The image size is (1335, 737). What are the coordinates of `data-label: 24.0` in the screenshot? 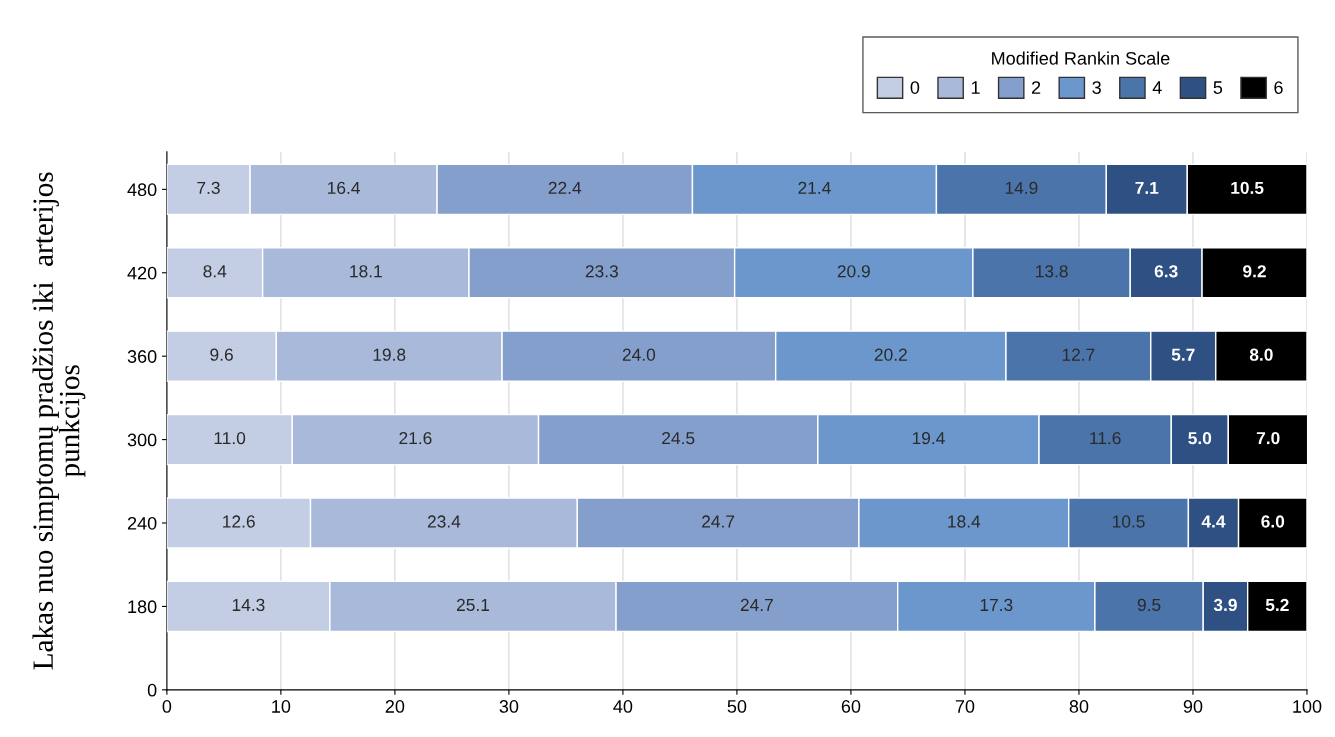 It's located at (639, 354).